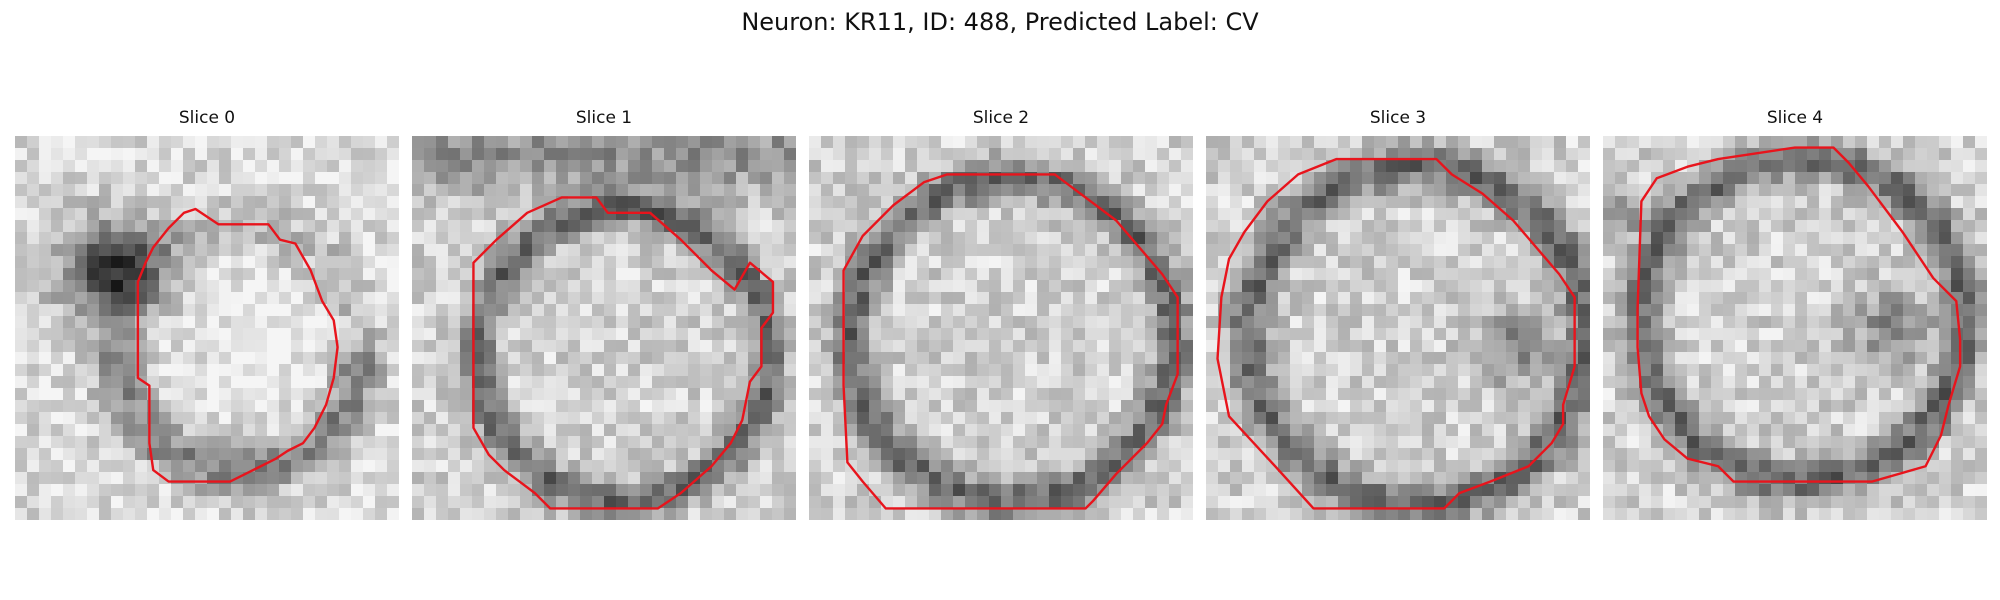 The height and width of the screenshot is (600, 2000). What do you see at coordinates (604, 118) in the screenshot?
I see `slice-title: Slice 1` at bounding box center [604, 118].